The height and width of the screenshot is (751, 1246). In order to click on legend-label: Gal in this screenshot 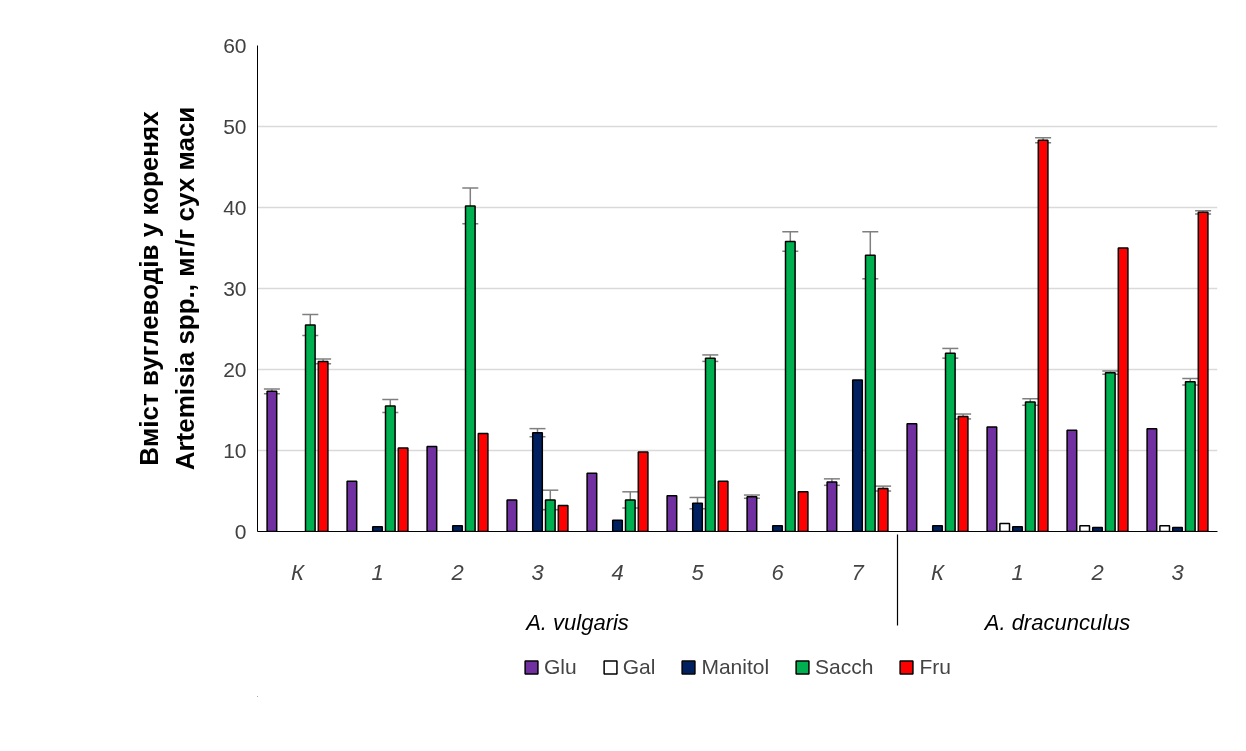, I will do `click(639, 667)`.